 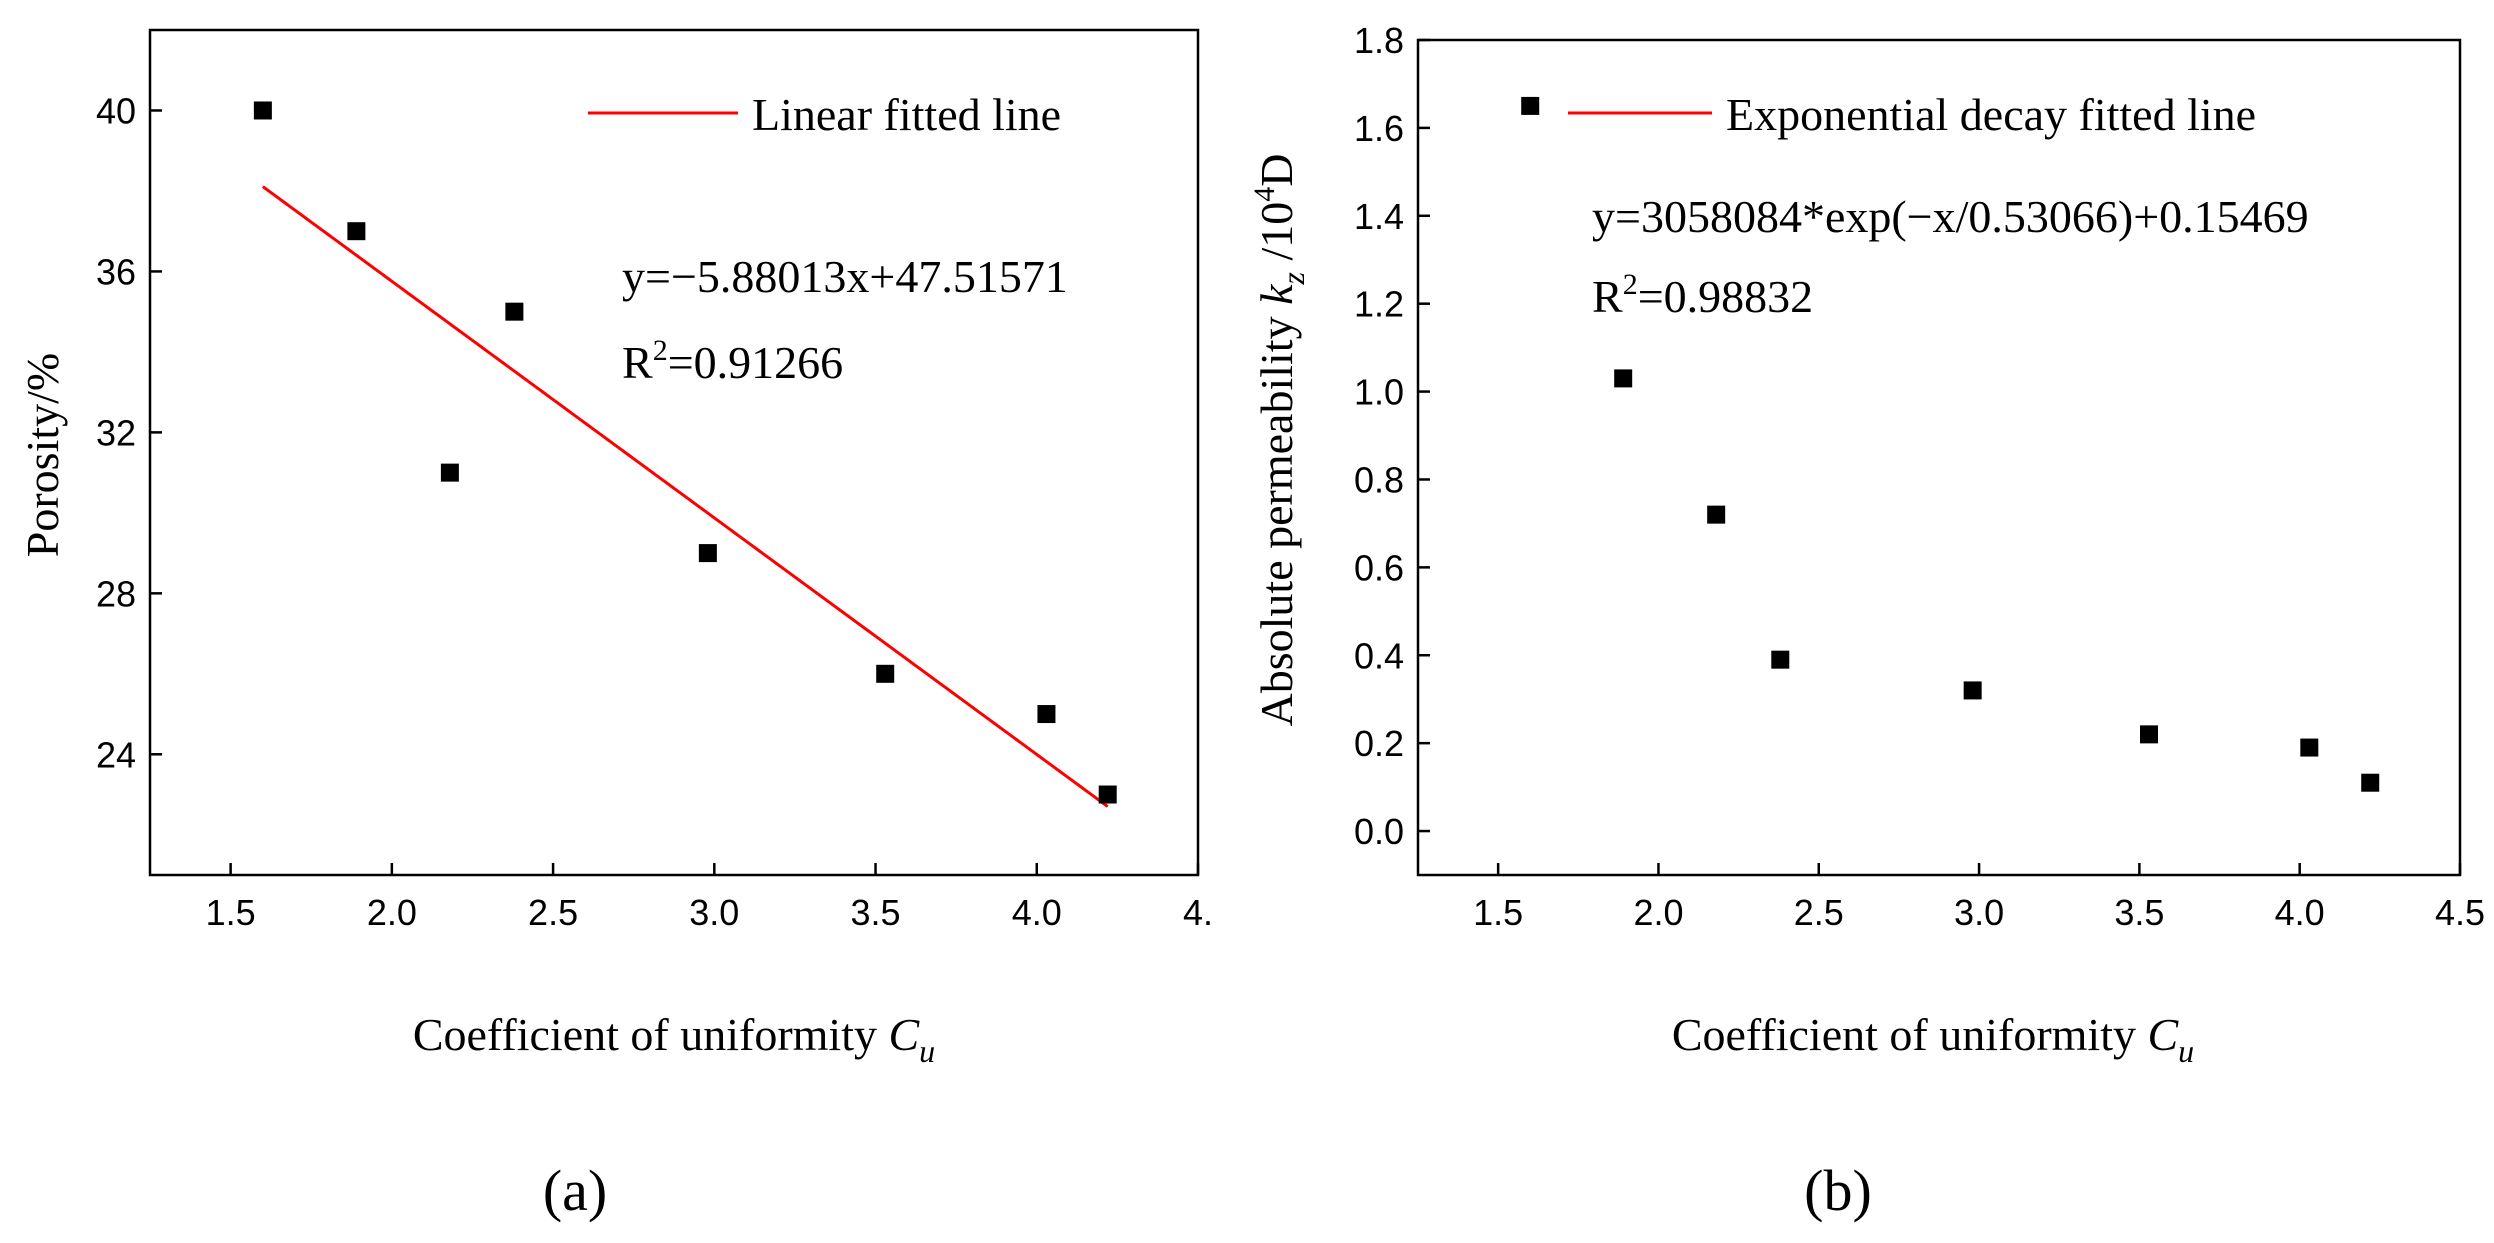 What do you see at coordinates (2186, 1051) in the screenshot?
I see `panel-b-xlabel-sub: u` at bounding box center [2186, 1051].